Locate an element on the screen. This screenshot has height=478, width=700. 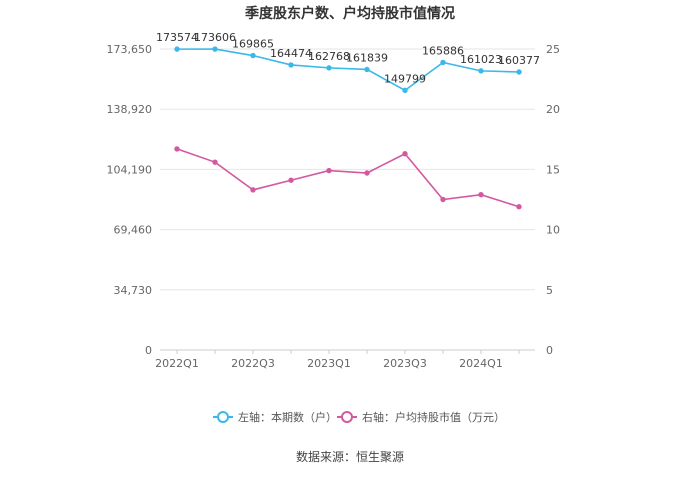
legend-item-households: 左轴：本期数（户） is located at coordinates (275, 417).